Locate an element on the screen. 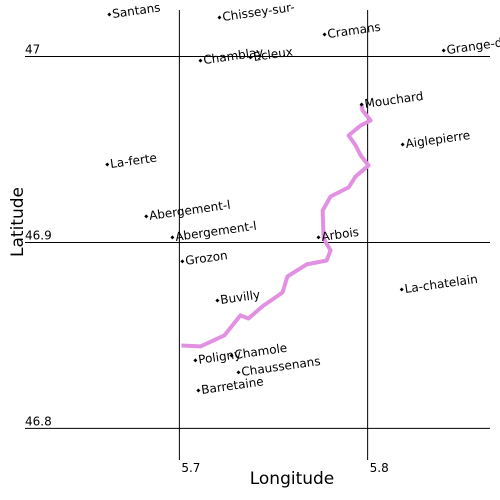 The image size is (500, 500). place-label: Grange-d is located at coordinates (473, 46).